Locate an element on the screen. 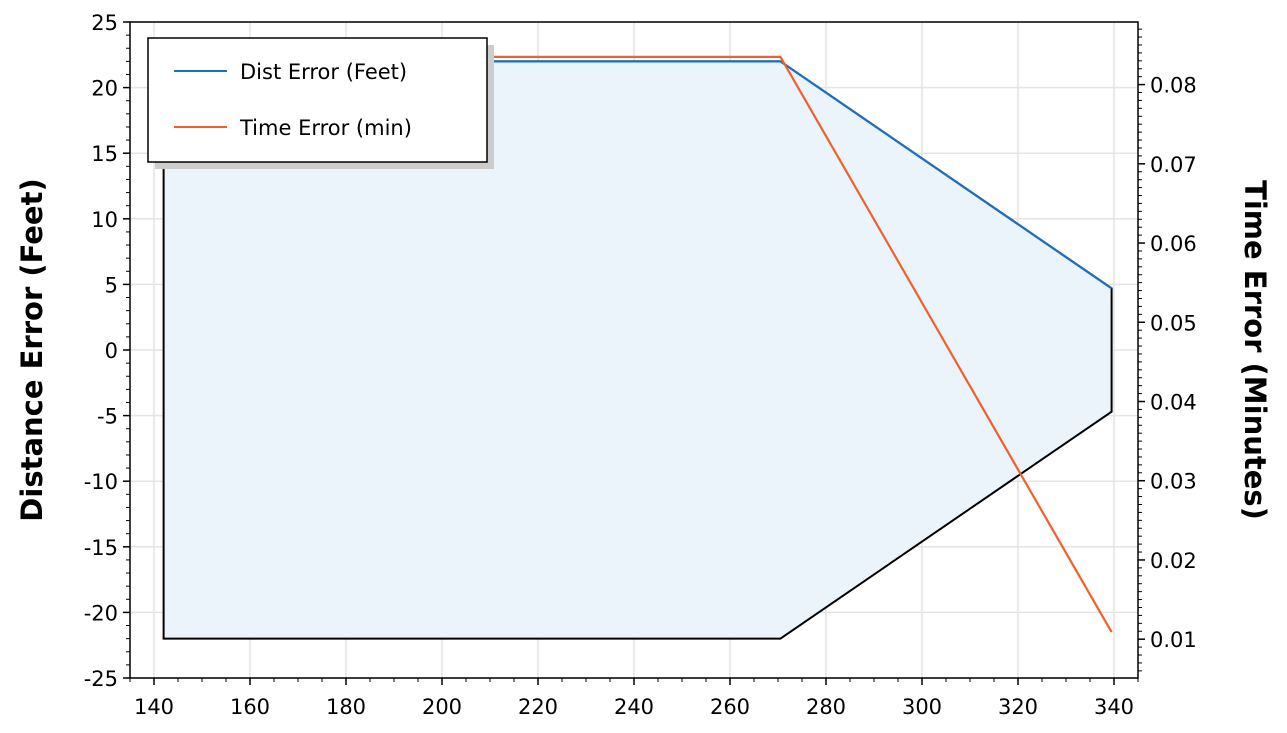  x-tick-label: 340 is located at coordinates (1114, 707).